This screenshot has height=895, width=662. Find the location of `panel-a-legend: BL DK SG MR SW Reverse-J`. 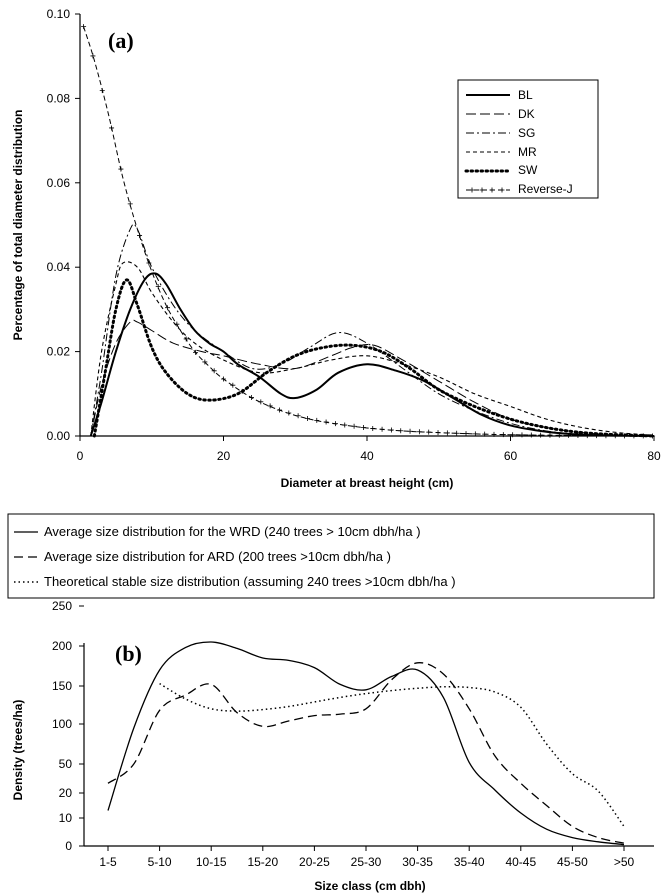

panel-a-legend: BL DK SG MR SW Reverse-J is located at coordinates (528, 139).